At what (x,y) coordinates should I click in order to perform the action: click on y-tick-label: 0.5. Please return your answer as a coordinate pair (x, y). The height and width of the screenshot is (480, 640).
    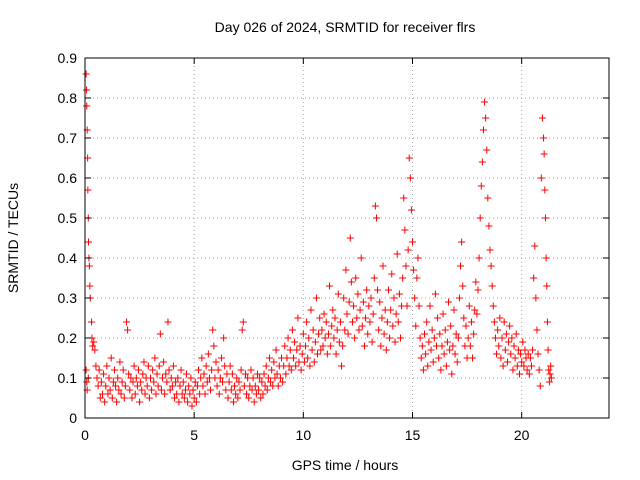
    Looking at the image, I should click on (68, 218).